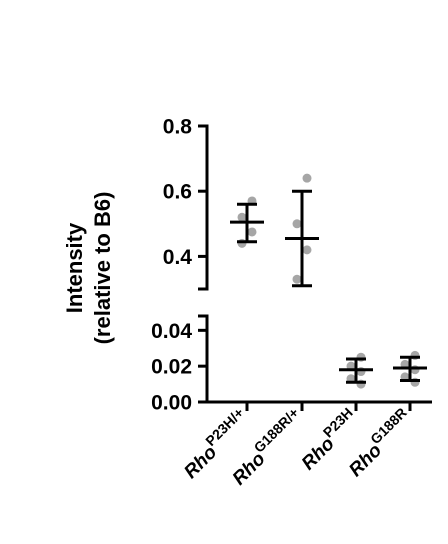  What do you see at coordinates (88, 268) in the screenshot?
I see `y-axis-title: Intensity (relative to B6)` at bounding box center [88, 268].